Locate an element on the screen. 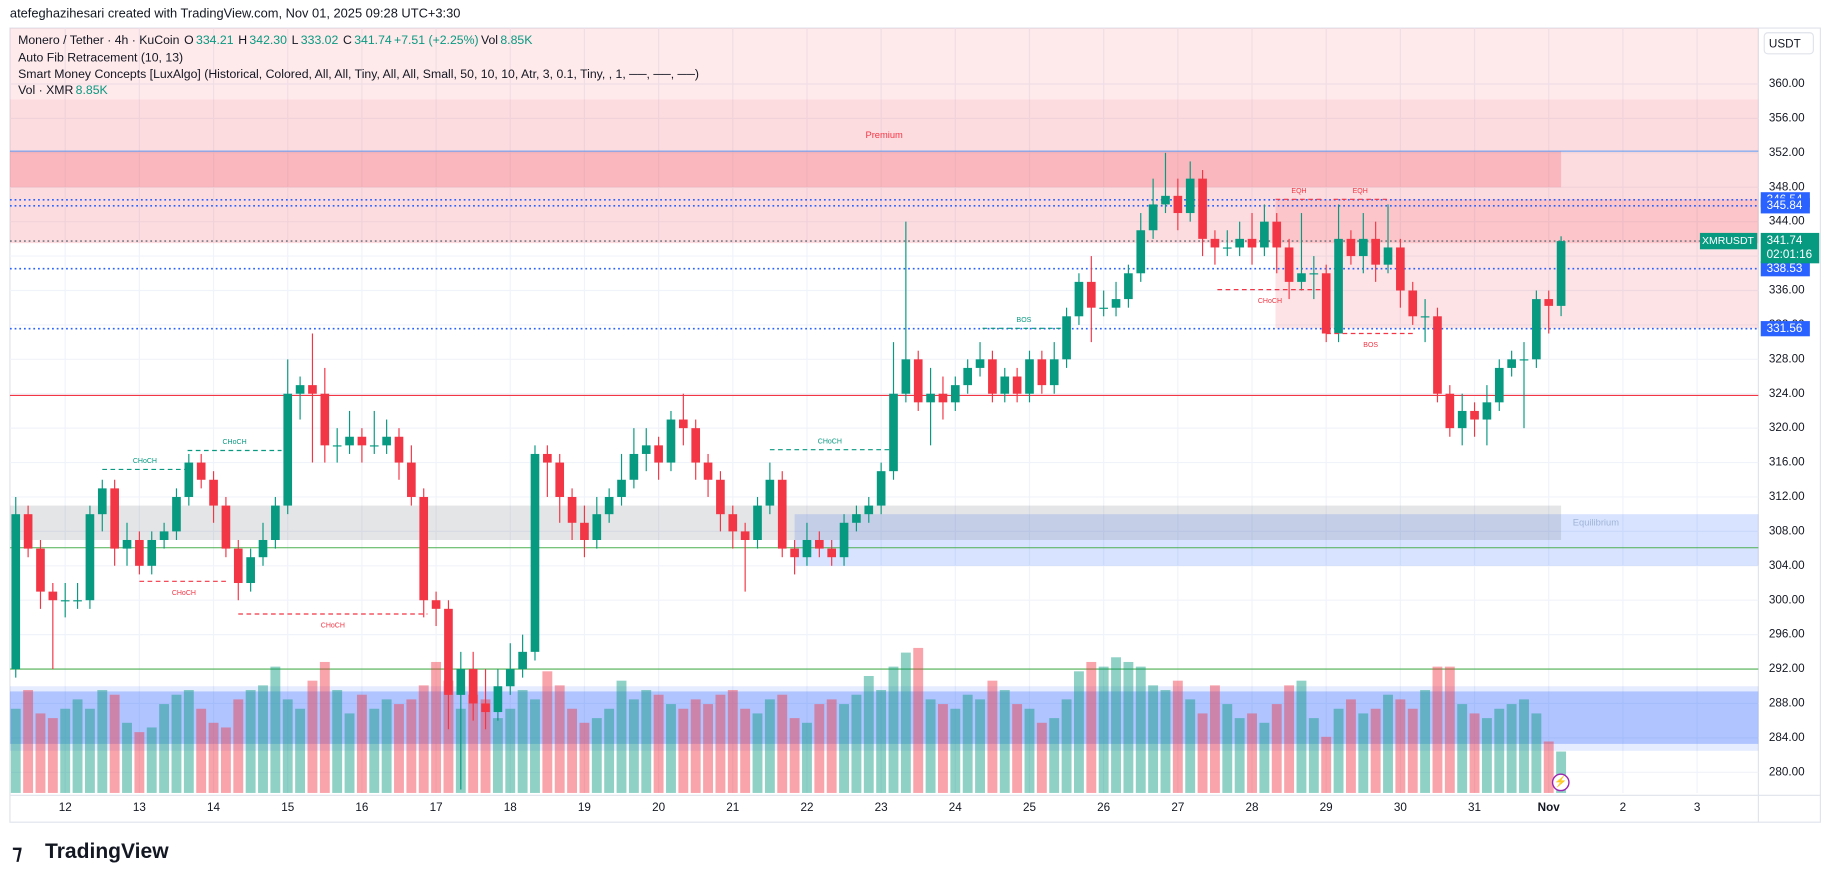  x-tick-label: 31 is located at coordinates (1474, 807).